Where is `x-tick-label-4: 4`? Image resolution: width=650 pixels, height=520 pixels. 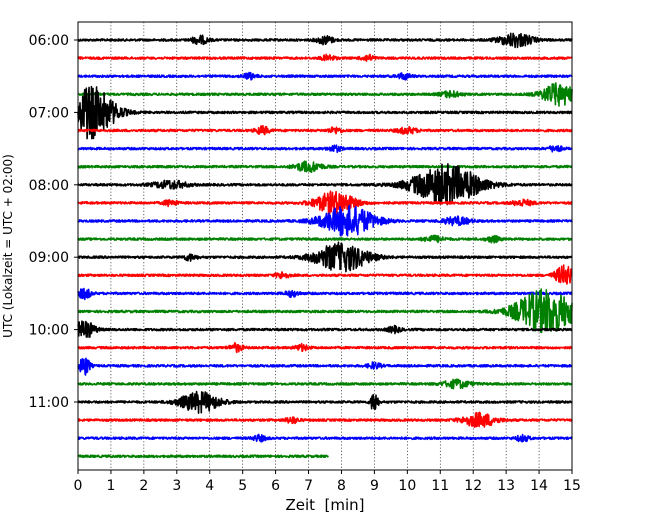
x-tick-label-4: 4 is located at coordinates (209, 486).